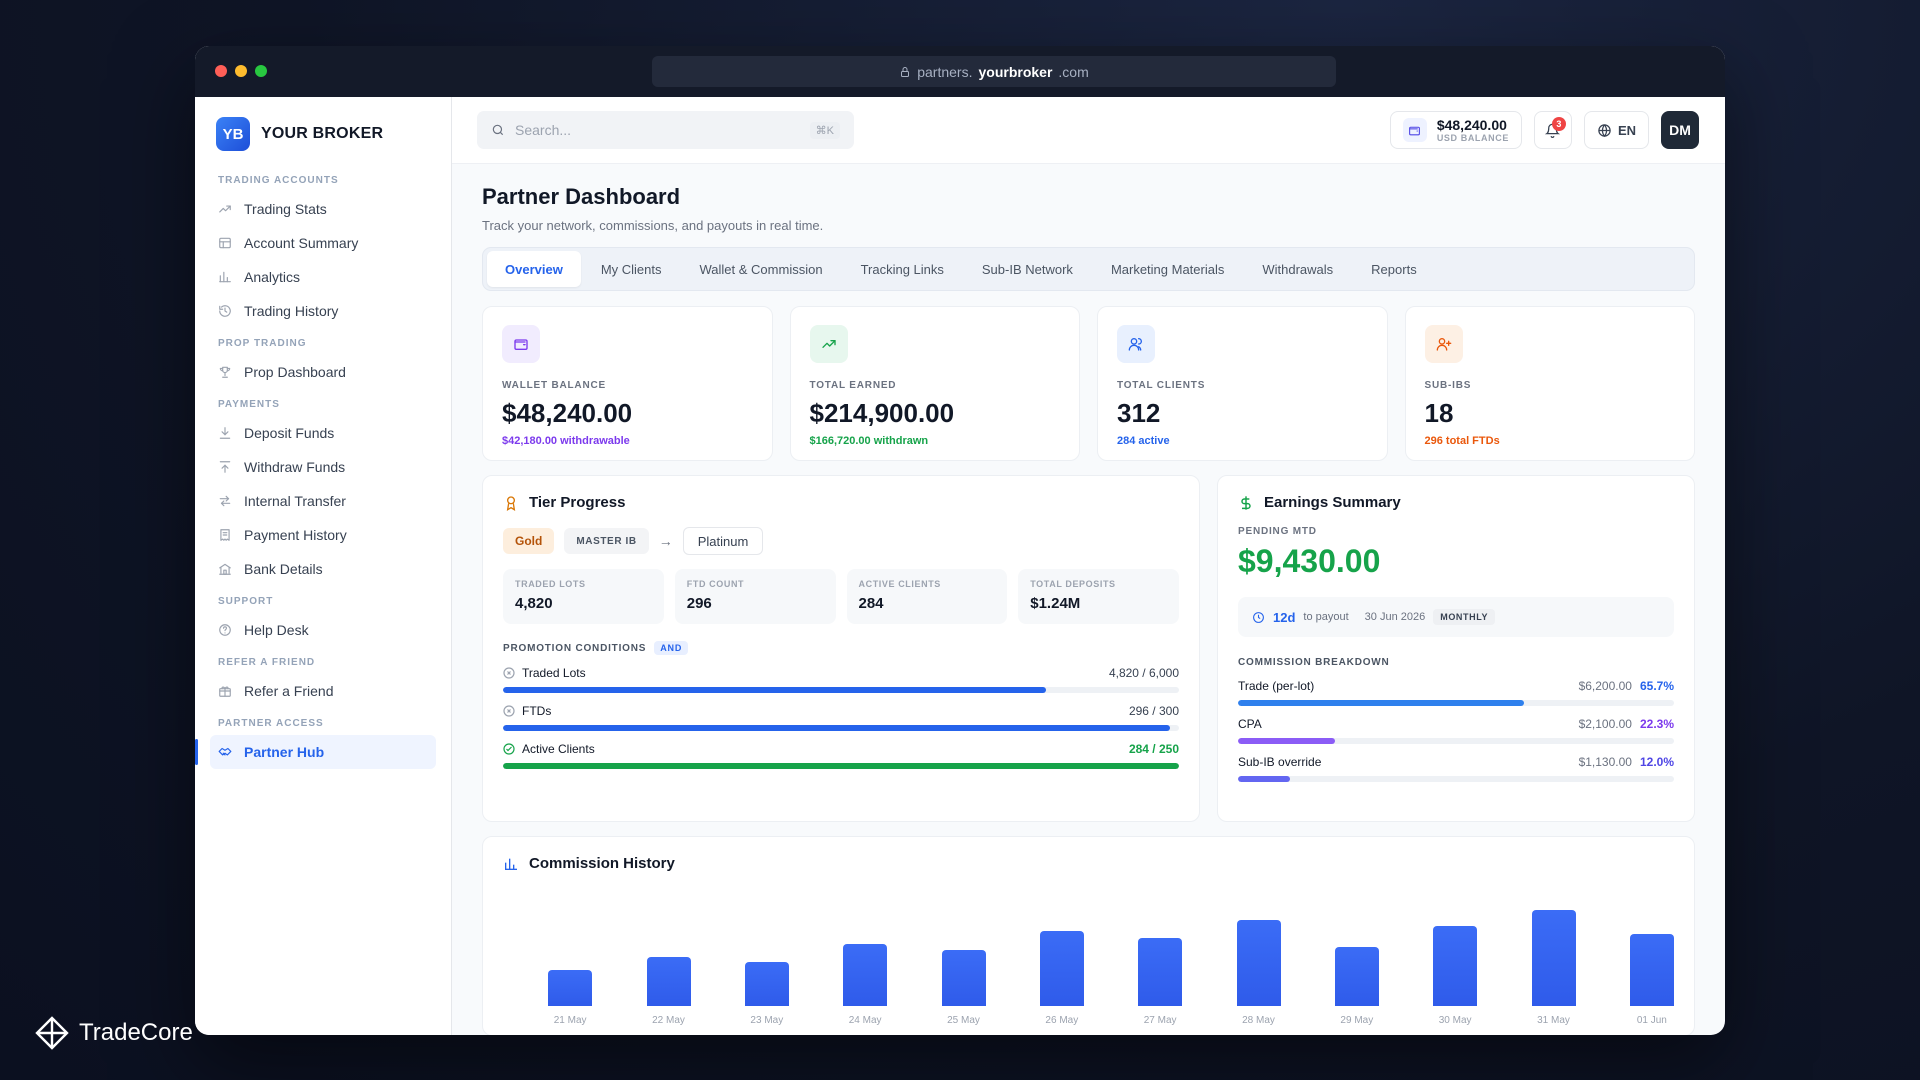  Describe the element at coordinates (233, 134) in the screenshot. I see `brand-logo: YB` at that location.